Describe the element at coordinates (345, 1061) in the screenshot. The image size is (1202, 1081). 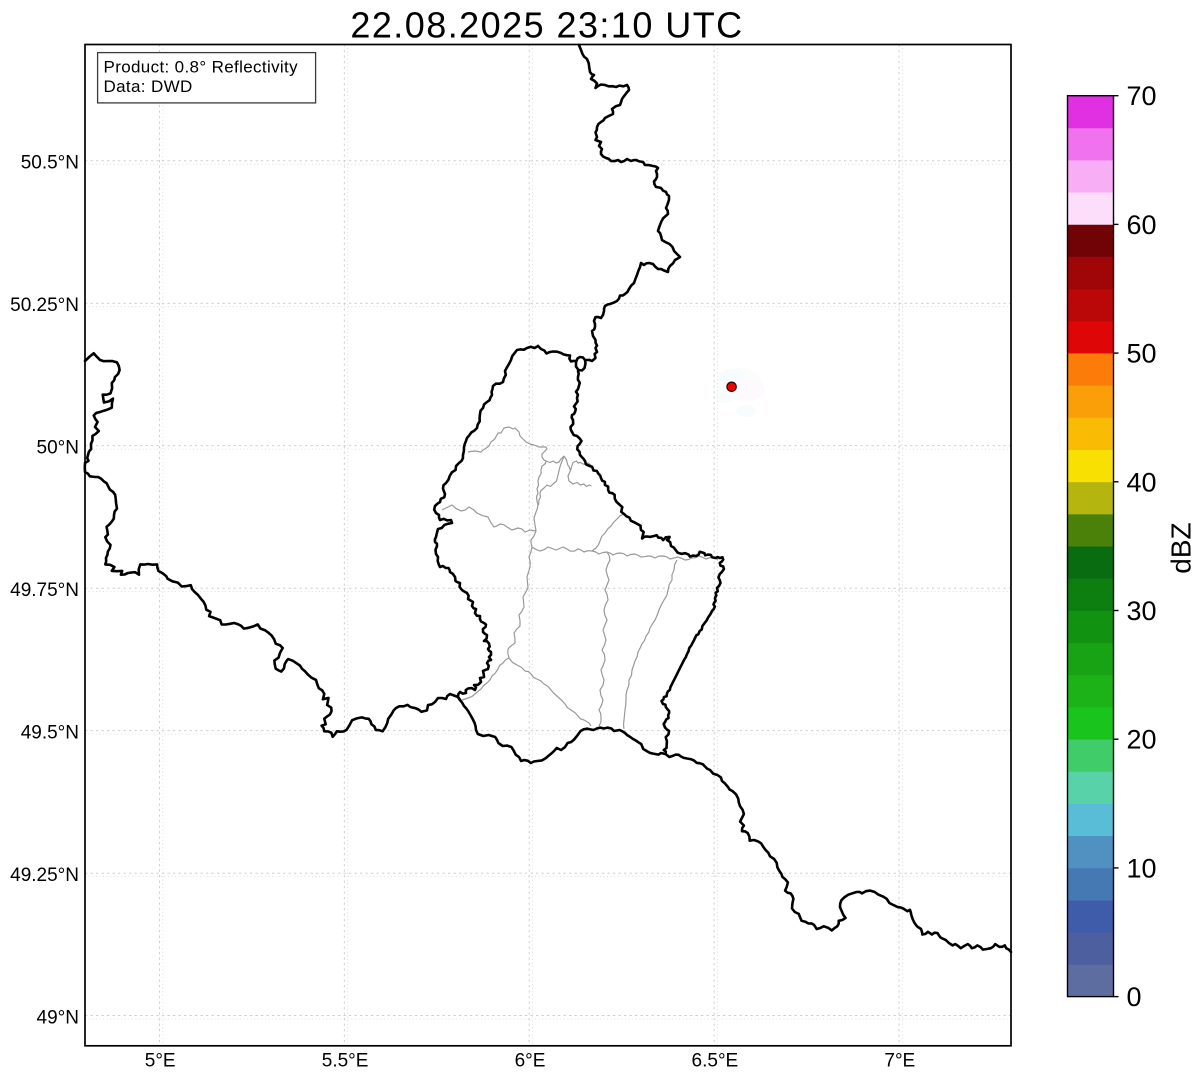
I see `svg-text: 5.5°E` at that location.